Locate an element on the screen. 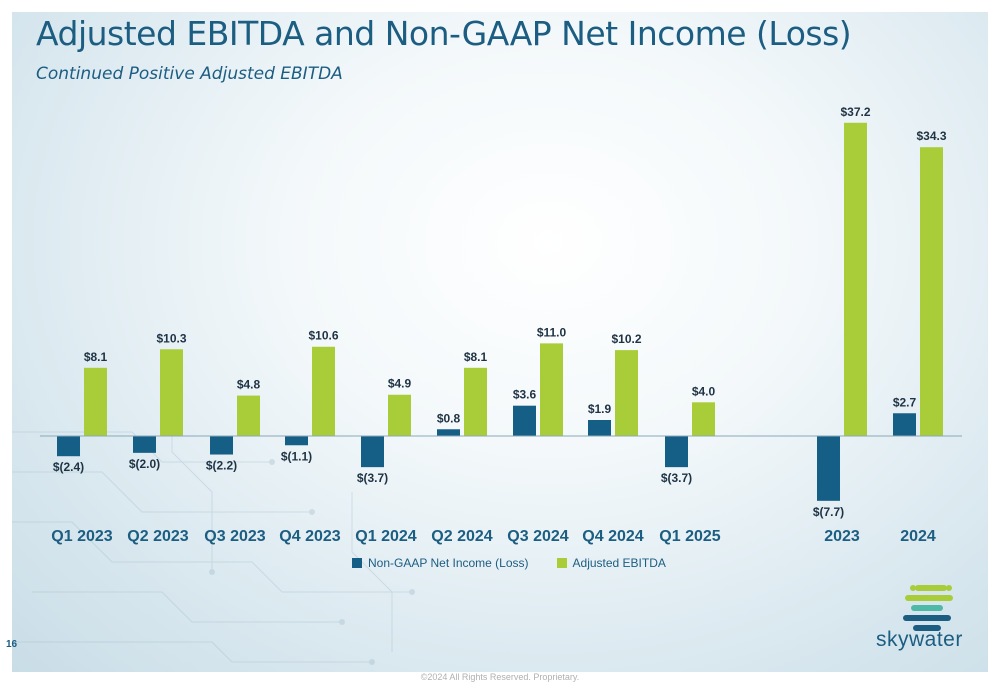 The image size is (1000, 685). data-label-ebitda: $37.2 is located at coordinates (855, 112).